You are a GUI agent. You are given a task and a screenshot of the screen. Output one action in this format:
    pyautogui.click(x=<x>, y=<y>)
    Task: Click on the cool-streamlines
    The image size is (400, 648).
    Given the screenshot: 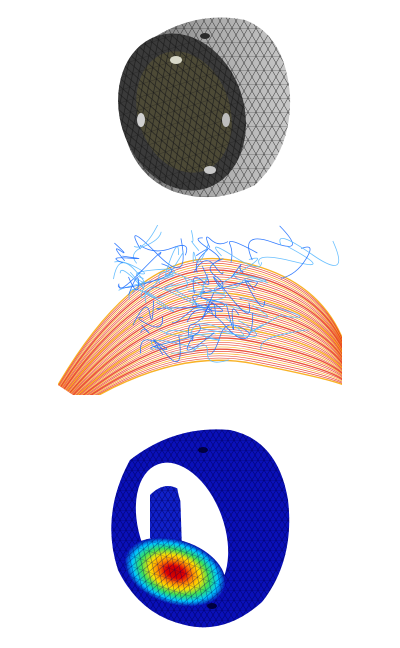 What is the action you would take?
    pyautogui.click(x=226, y=294)
    